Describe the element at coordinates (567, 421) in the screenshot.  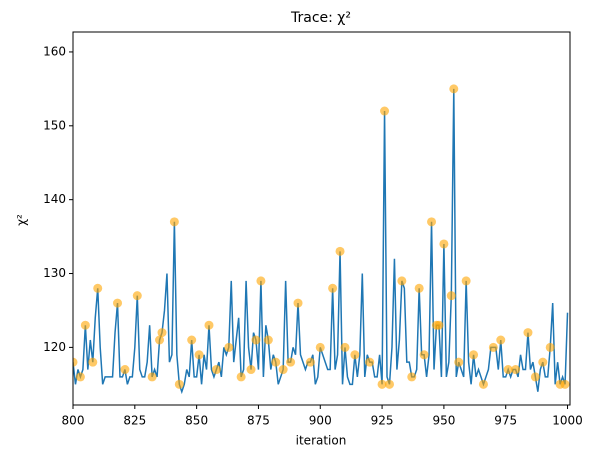
I see `x-tick-label: 1000` at that location.